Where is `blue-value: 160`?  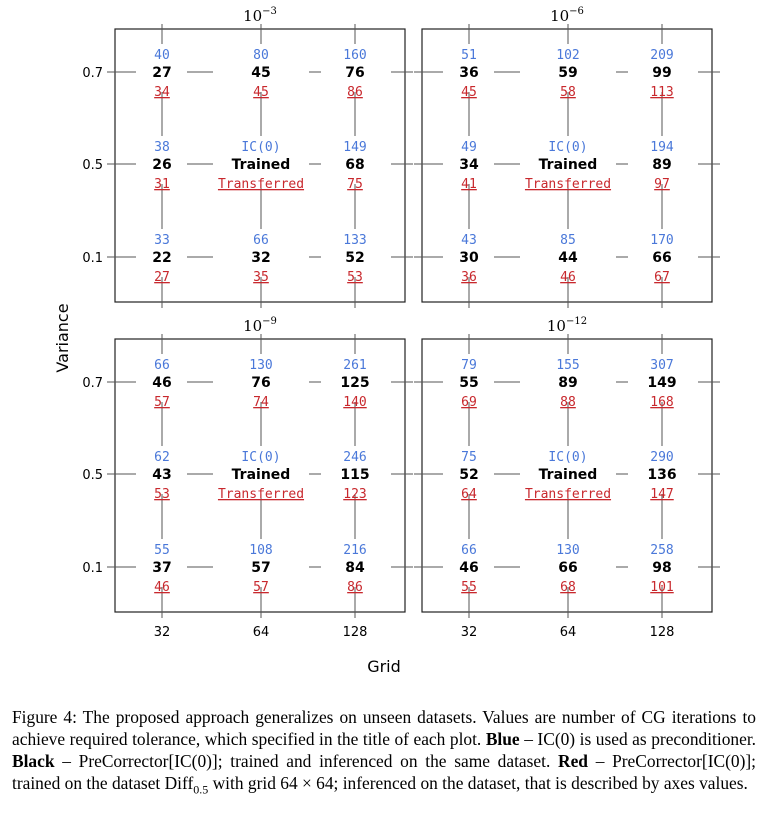 blue-value: 160 is located at coordinates (354, 55).